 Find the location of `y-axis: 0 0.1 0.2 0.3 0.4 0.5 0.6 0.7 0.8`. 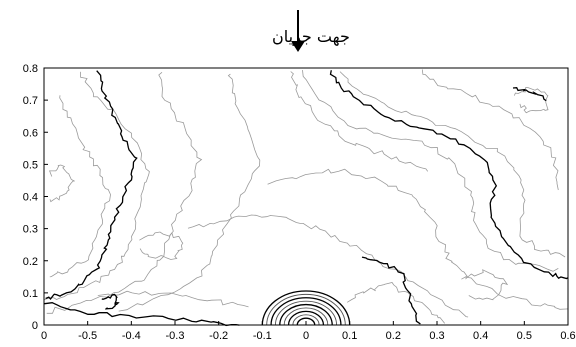

y-axis: 0 0.1 0.2 0.3 0.4 0.5 0.6 0.7 0.8 is located at coordinates (35, 197).